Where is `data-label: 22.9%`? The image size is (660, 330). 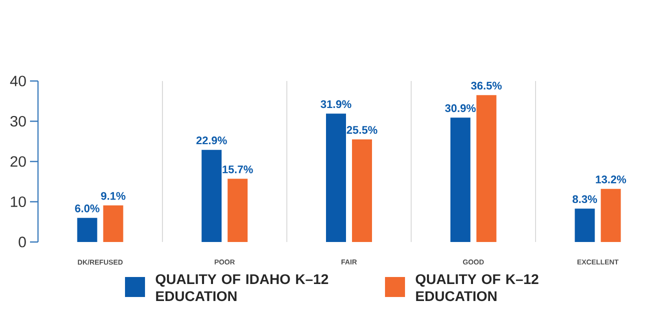 data-label: 22.9% is located at coordinates (211, 140).